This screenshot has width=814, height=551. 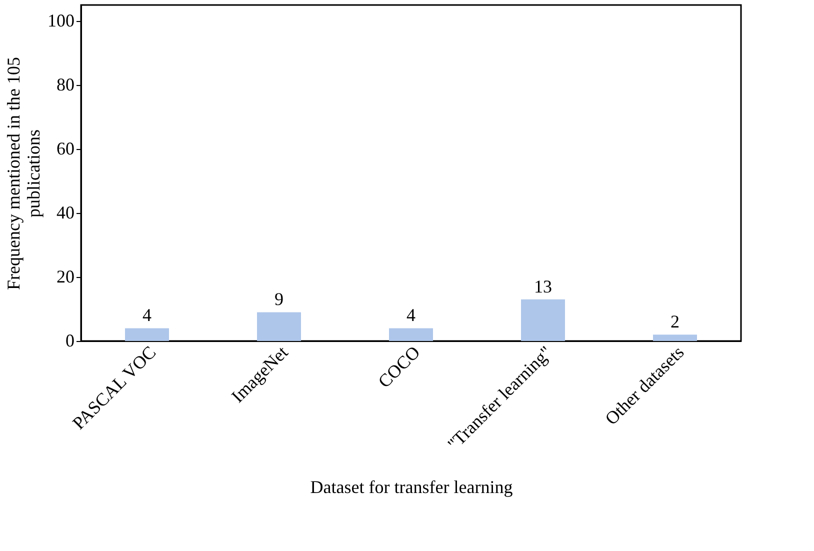 I want to click on y-tick-label: 60, so click(x=65, y=148).